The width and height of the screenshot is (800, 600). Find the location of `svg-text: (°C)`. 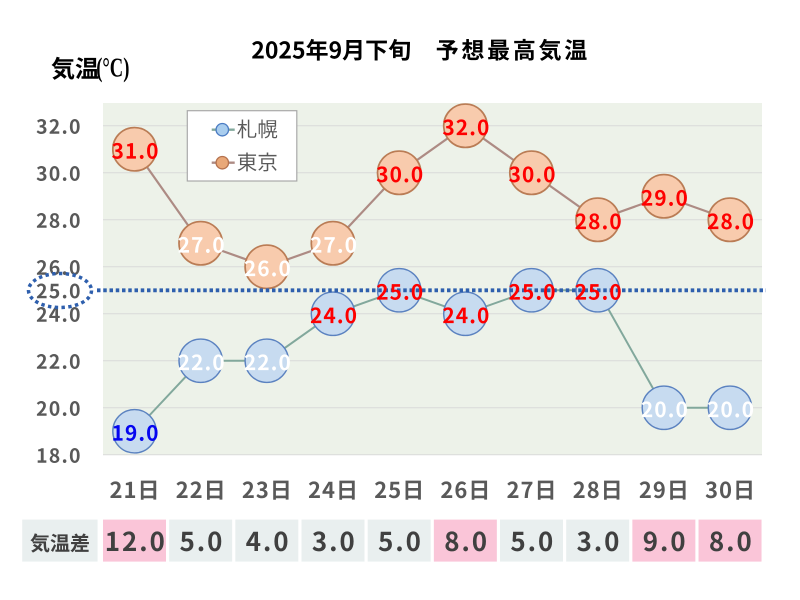

svg-text: (°C) is located at coordinates (112, 68).